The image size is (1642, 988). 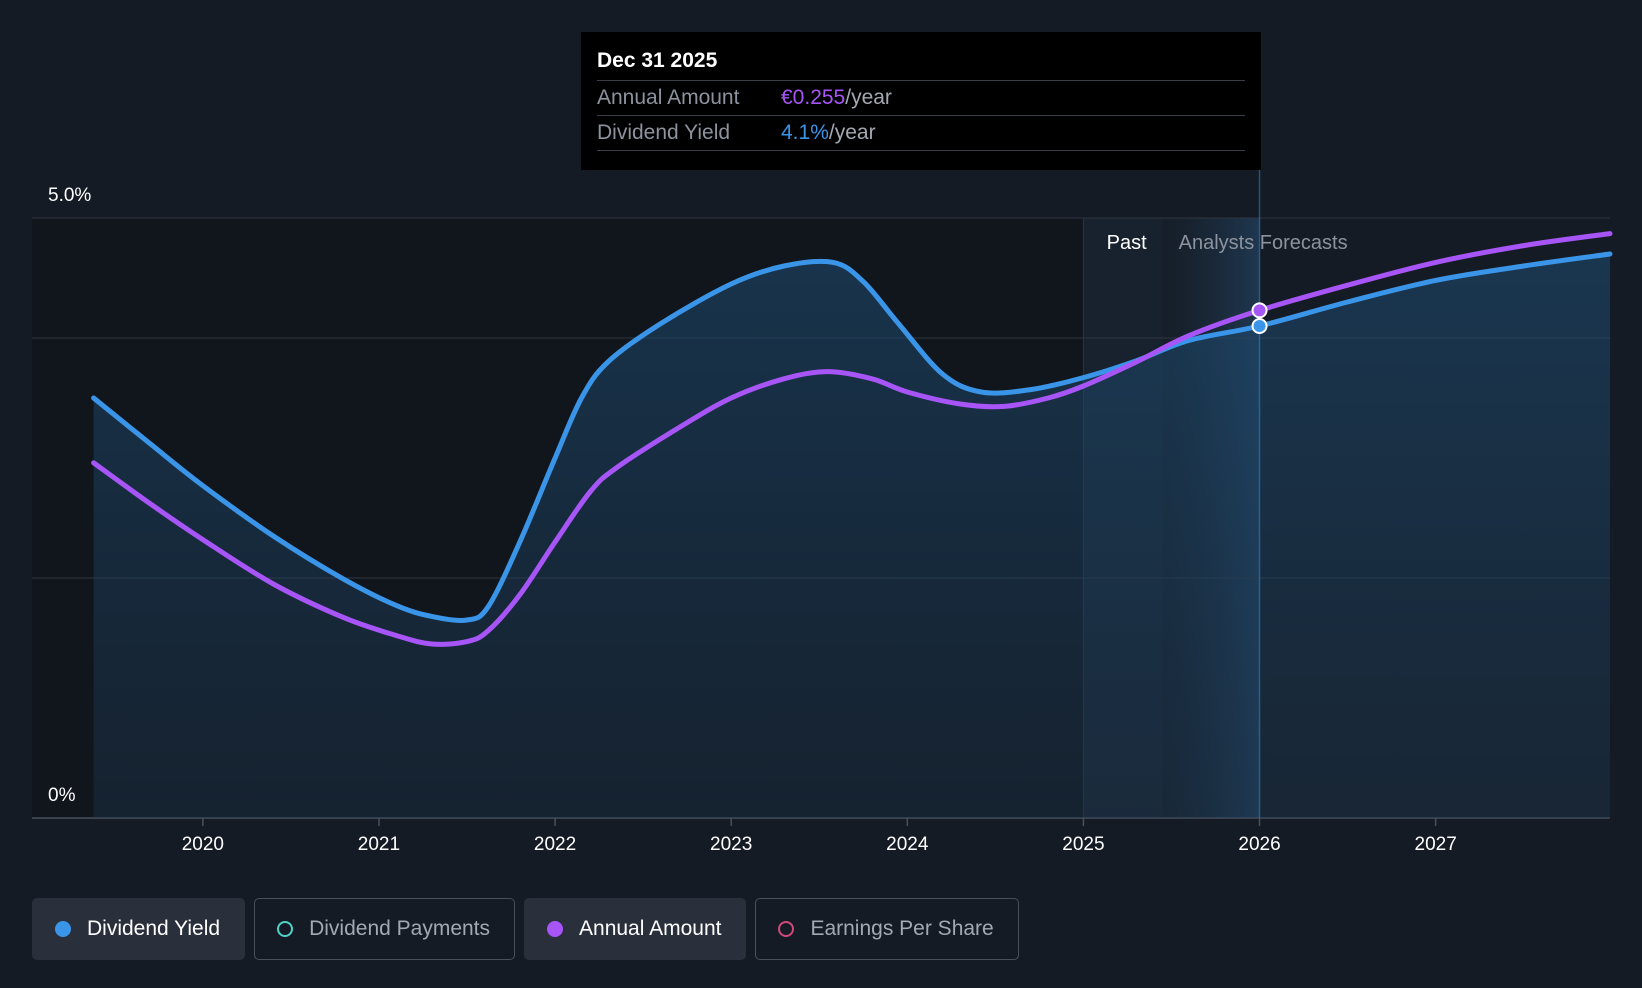 I want to click on x-tick-label: 2027, so click(x=1436, y=844).